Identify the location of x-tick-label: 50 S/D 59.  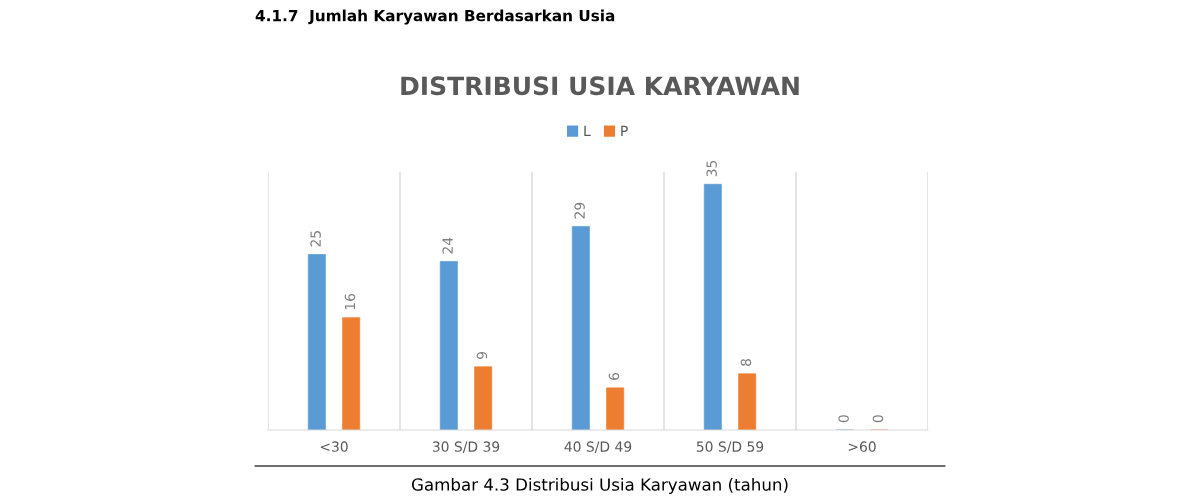
(730, 447).